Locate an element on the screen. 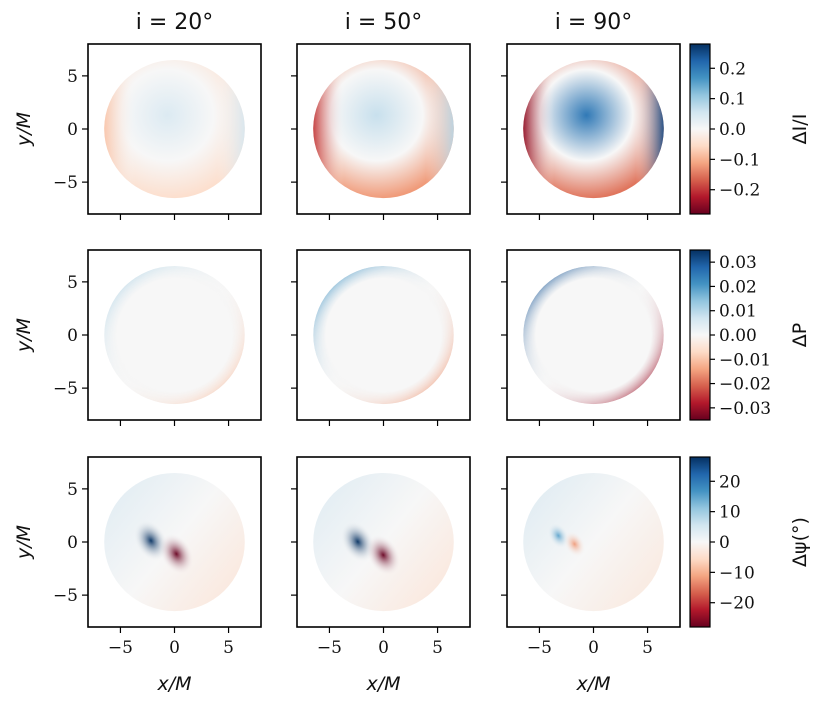 The width and height of the screenshot is (829, 702). panel-r2-c0: −5 0 5 −5 0 5 is located at coordinates (157, 557).